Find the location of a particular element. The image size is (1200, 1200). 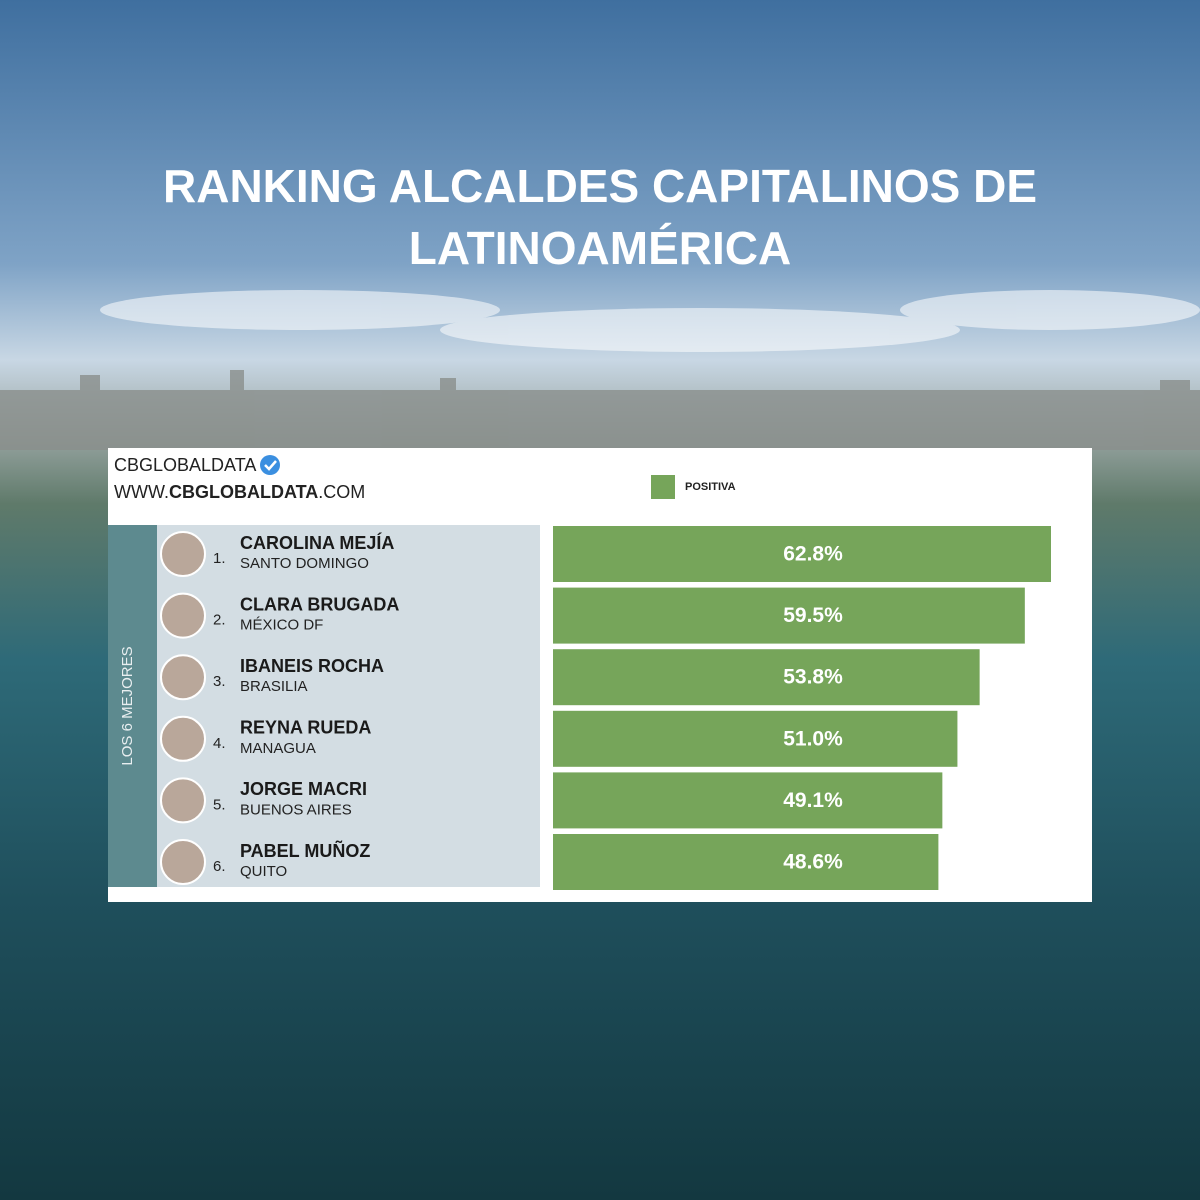

rank: 5. is located at coordinates (219, 804).